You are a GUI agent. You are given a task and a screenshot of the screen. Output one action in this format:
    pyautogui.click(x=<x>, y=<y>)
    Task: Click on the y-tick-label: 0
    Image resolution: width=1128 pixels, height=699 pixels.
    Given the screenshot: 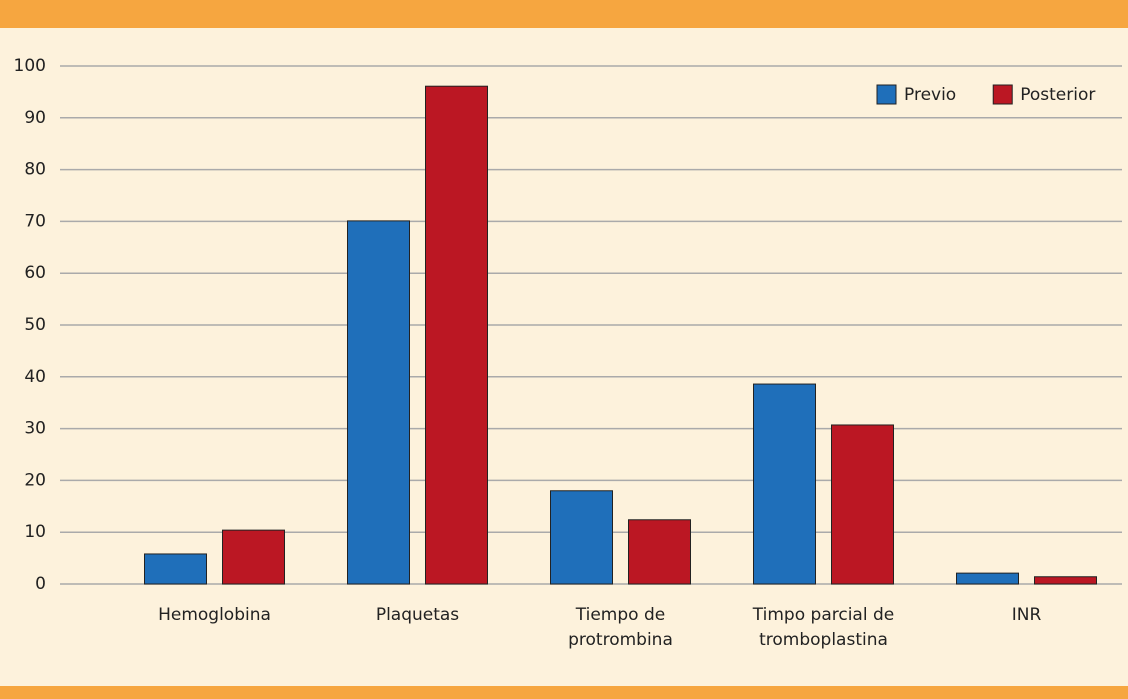 What is the action you would take?
    pyautogui.click(x=40, y=584)
    